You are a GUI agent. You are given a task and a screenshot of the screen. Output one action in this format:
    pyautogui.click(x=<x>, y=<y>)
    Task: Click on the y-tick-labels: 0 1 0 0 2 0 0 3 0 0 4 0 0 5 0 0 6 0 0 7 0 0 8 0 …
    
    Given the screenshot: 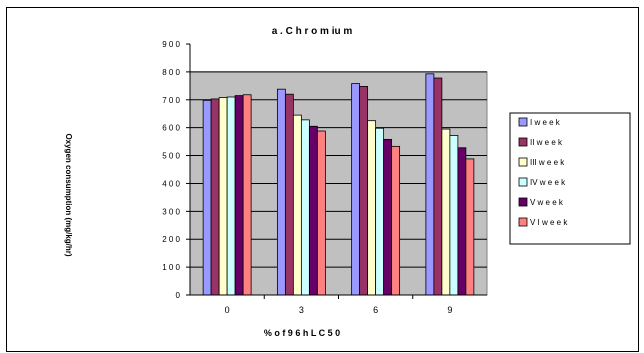 What is the action you would take?
    pyautogui.click(x=171, y=170)
    